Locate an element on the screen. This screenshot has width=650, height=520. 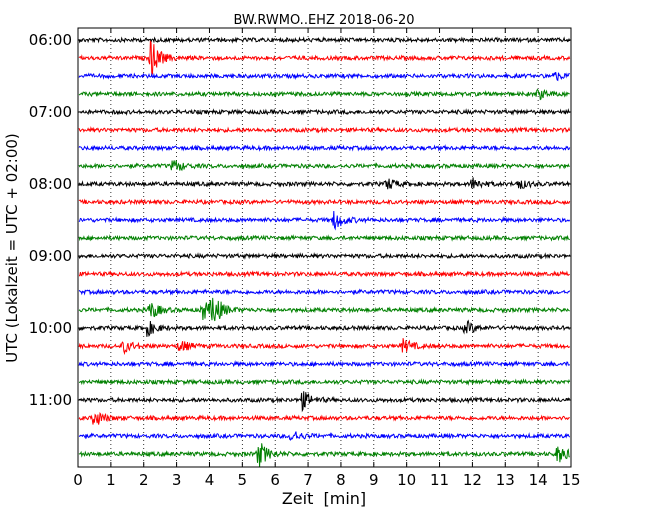
x-tick-label: 4 is located at coordinates (210, 480).